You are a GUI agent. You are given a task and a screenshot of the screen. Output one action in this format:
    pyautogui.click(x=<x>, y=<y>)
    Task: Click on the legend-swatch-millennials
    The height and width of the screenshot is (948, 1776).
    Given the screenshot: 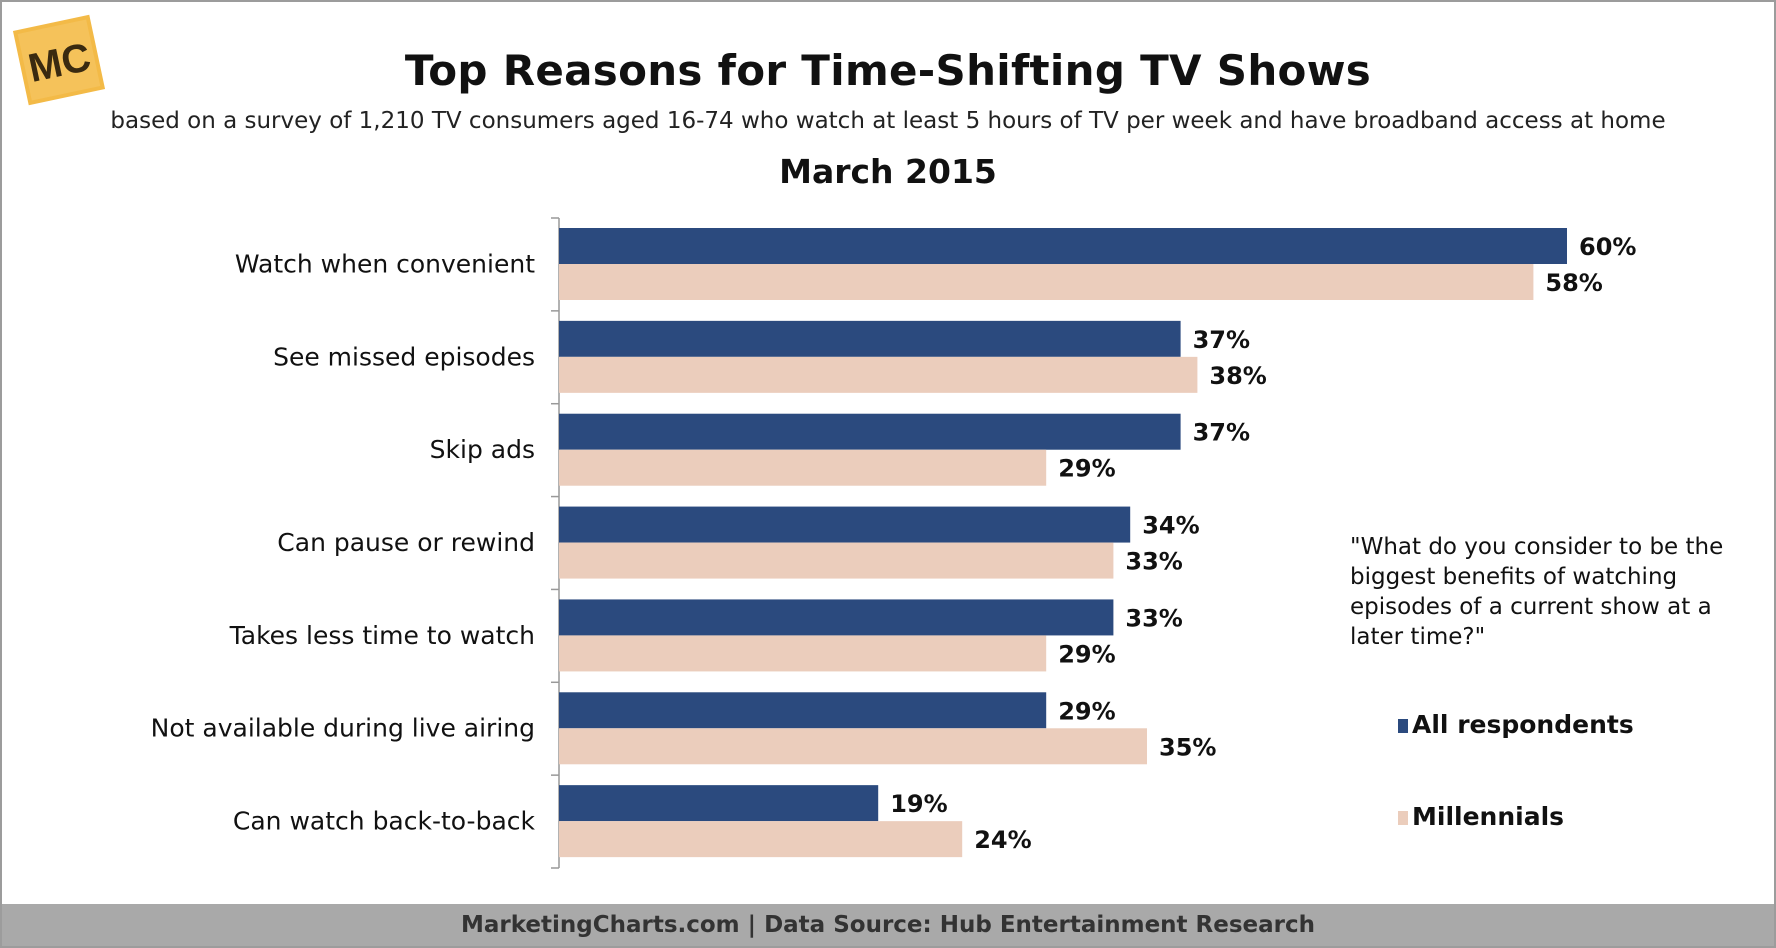 What is the action you would take?
    pyautogui.click(x=1403, y=818)
    